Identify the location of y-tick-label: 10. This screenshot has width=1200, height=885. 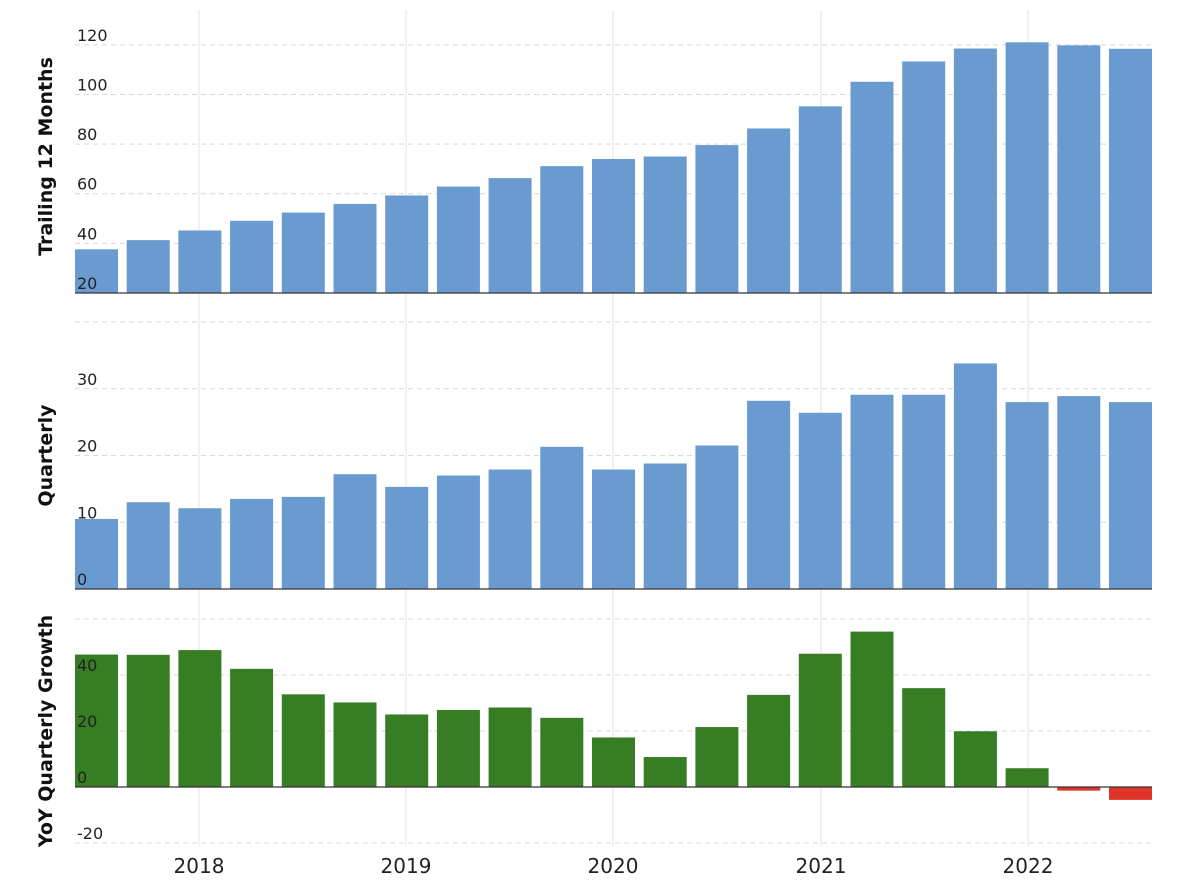
(87, 512).